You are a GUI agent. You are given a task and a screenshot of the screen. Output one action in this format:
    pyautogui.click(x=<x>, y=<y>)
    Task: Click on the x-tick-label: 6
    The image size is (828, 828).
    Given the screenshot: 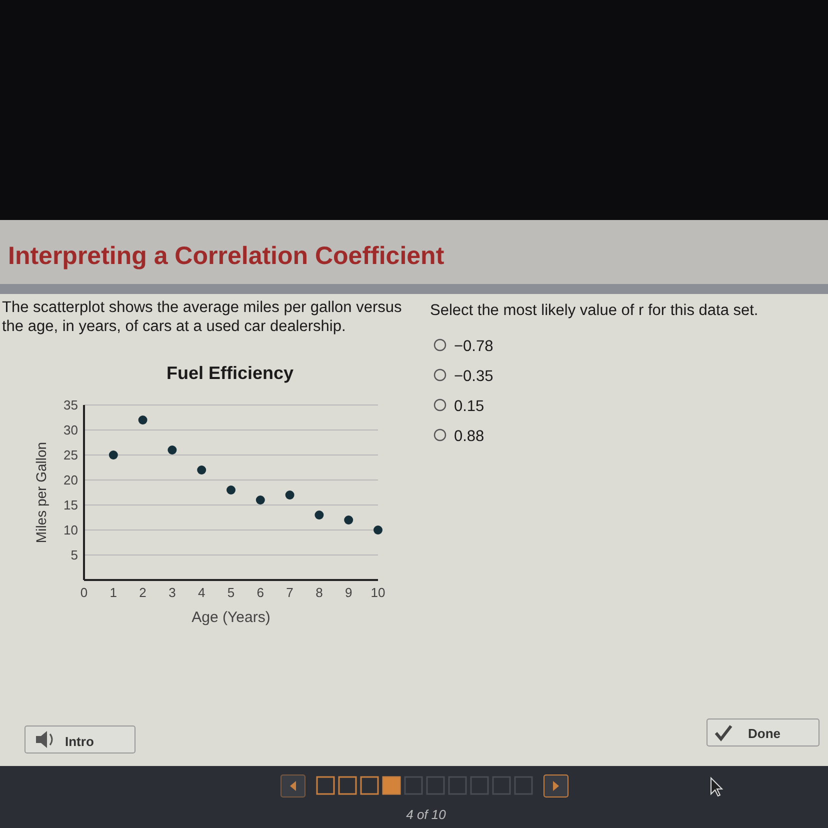 What is the action you would take?
    pyautogui.click(x=260, y=592)
    